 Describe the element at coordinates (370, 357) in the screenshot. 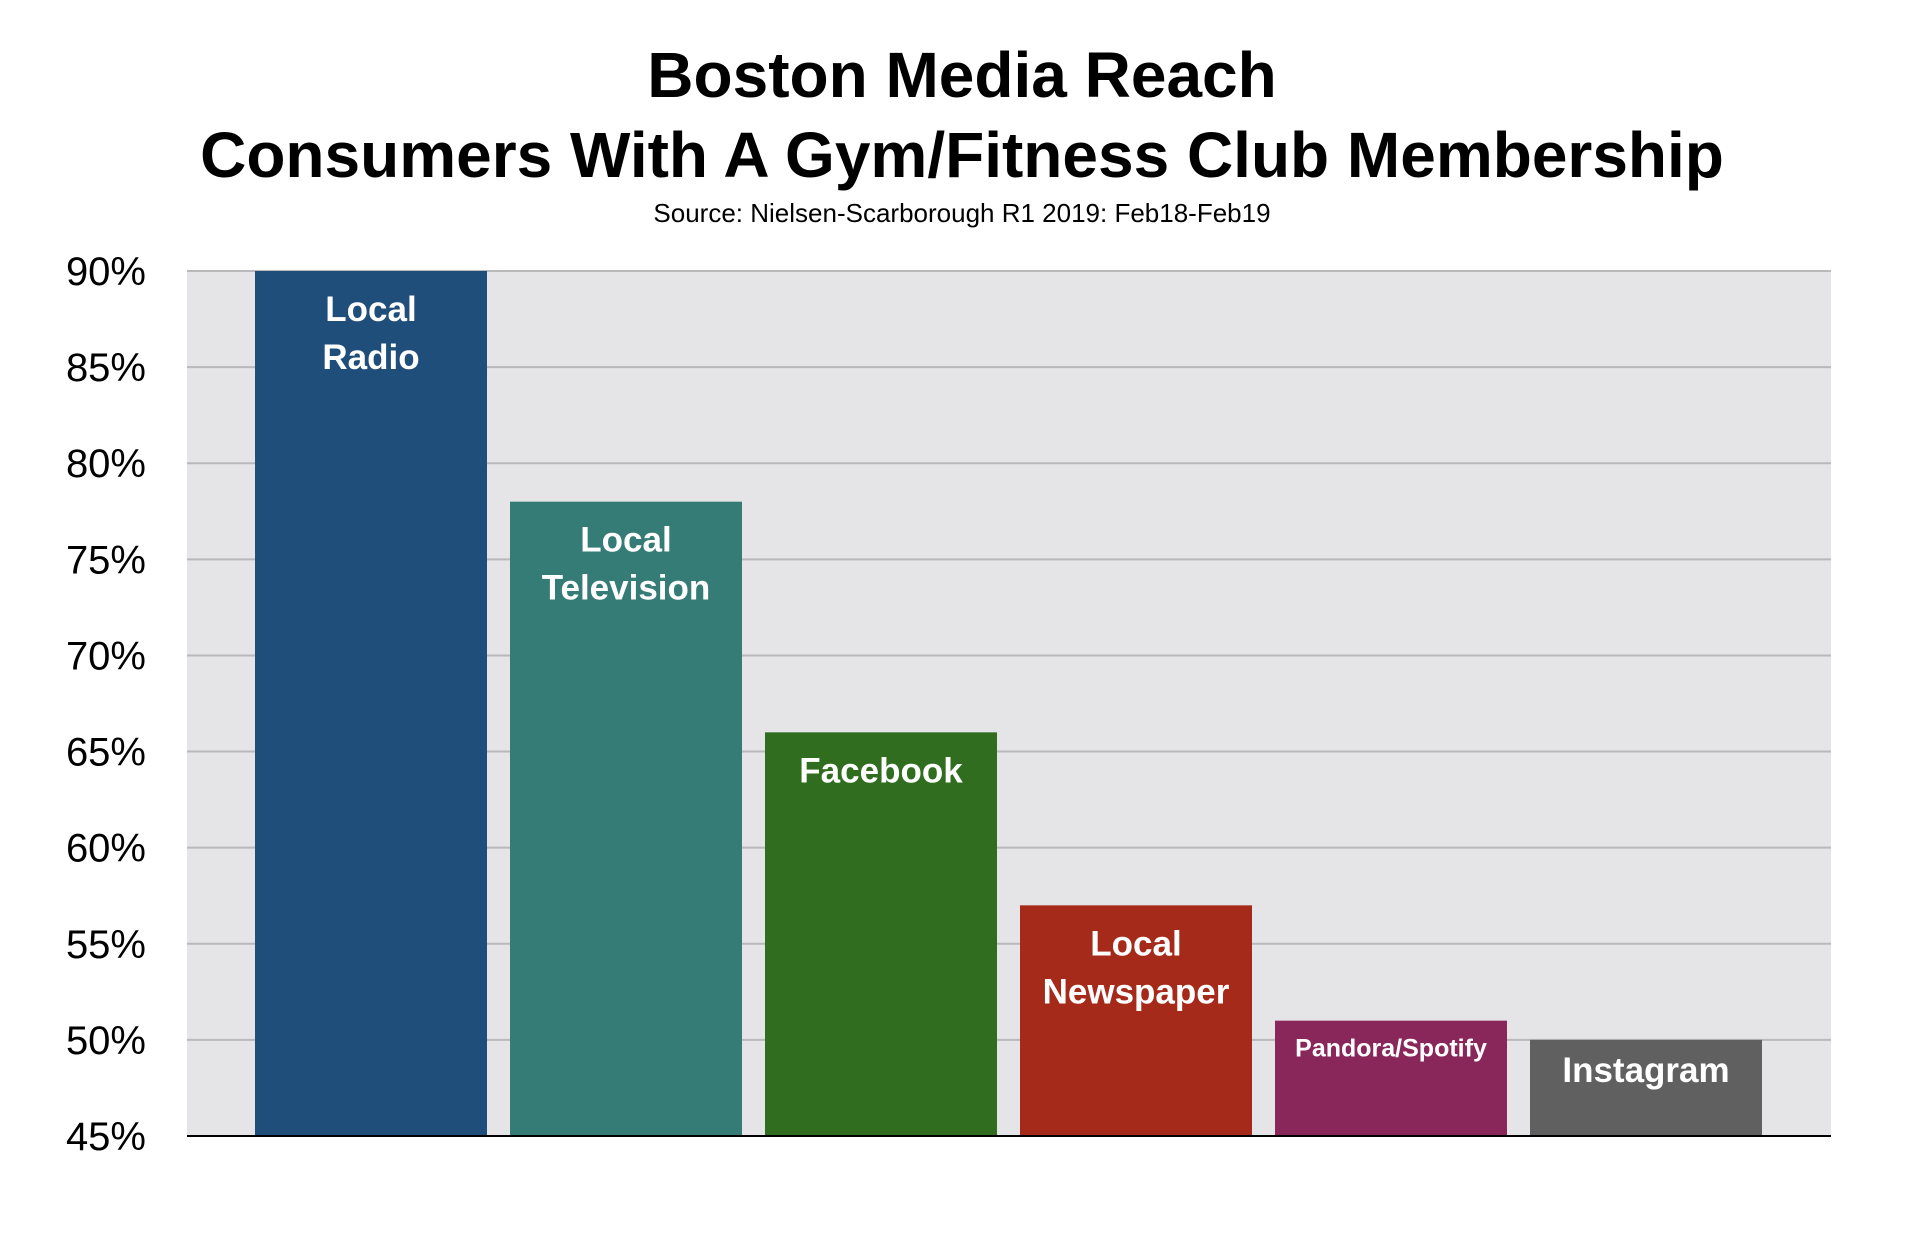

I see `bar-label: Radio` at that location.